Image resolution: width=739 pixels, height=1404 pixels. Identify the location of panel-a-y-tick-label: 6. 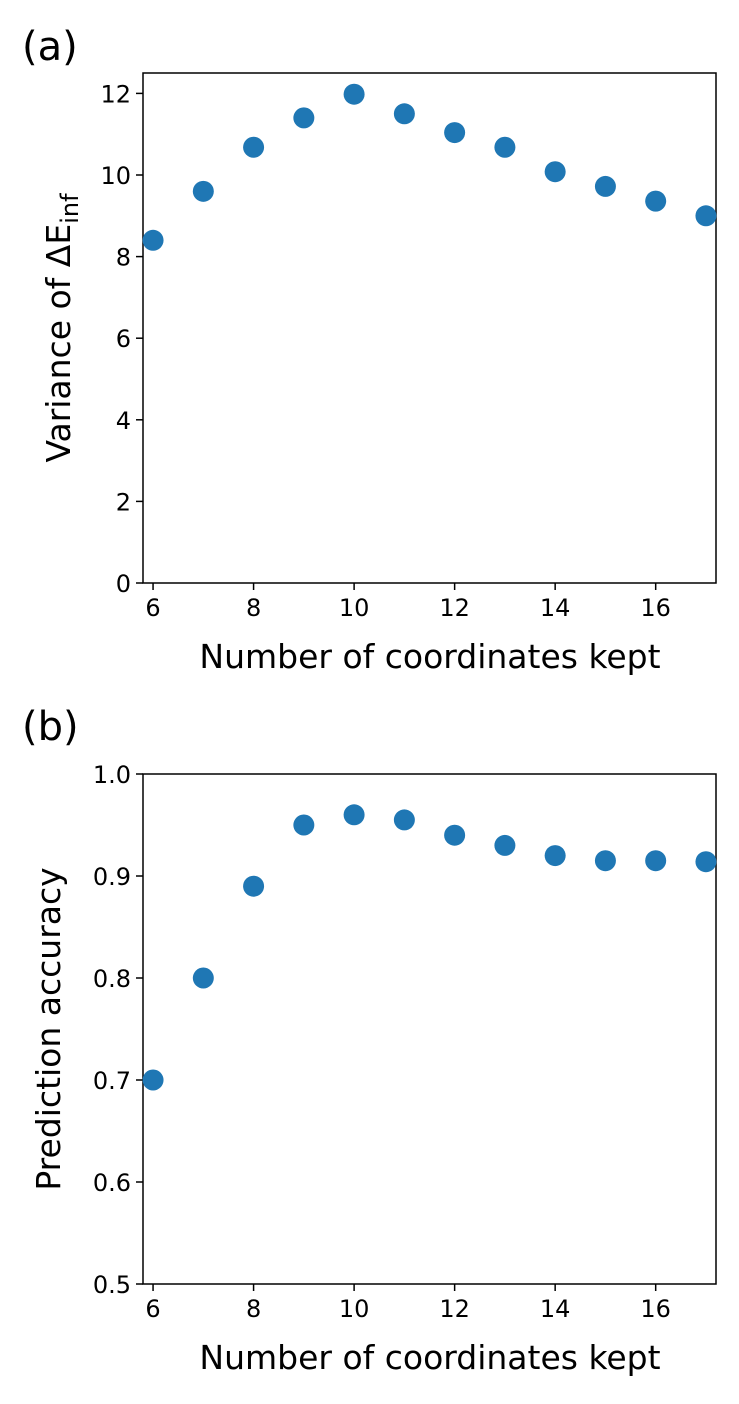
(123, 339).